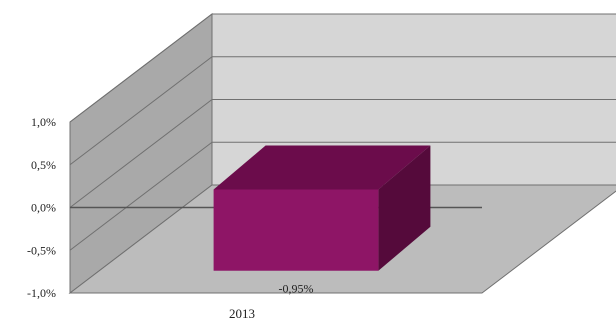 The image size is (616, 323). What do you see at coordinates (296, 230) in the screenshot?
I see `bar` at bounding box center [296, 230].